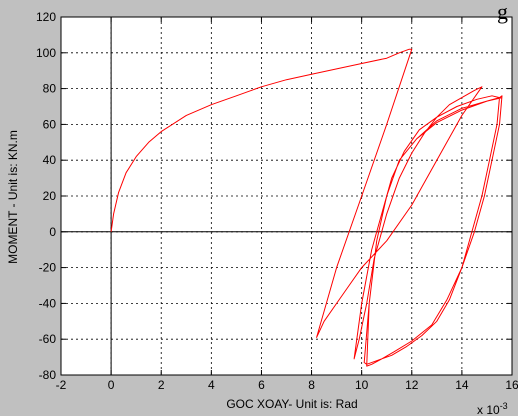  I want to click on x-tick-label: 10, so click(362, 385).